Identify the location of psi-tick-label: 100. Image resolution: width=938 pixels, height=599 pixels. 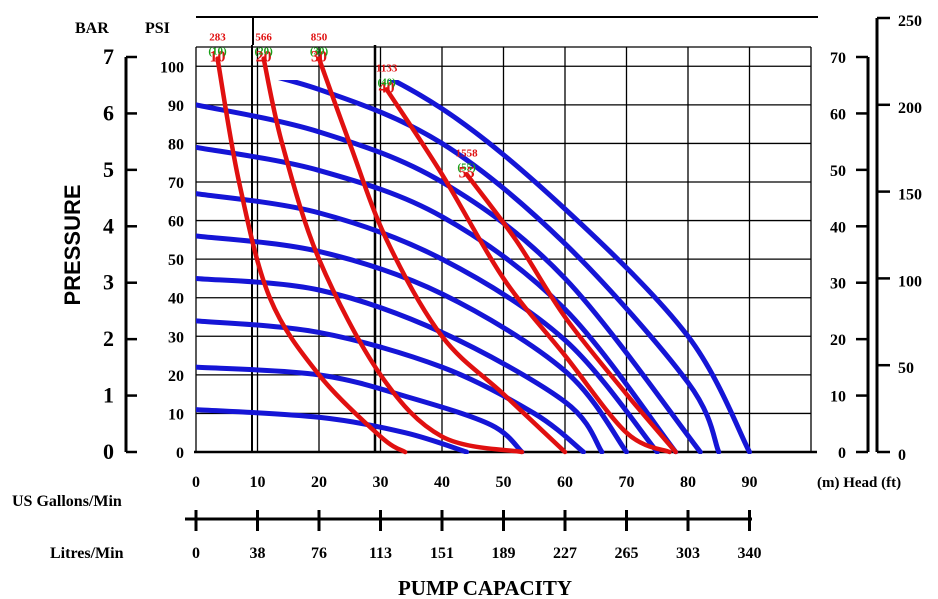
(172, 67).